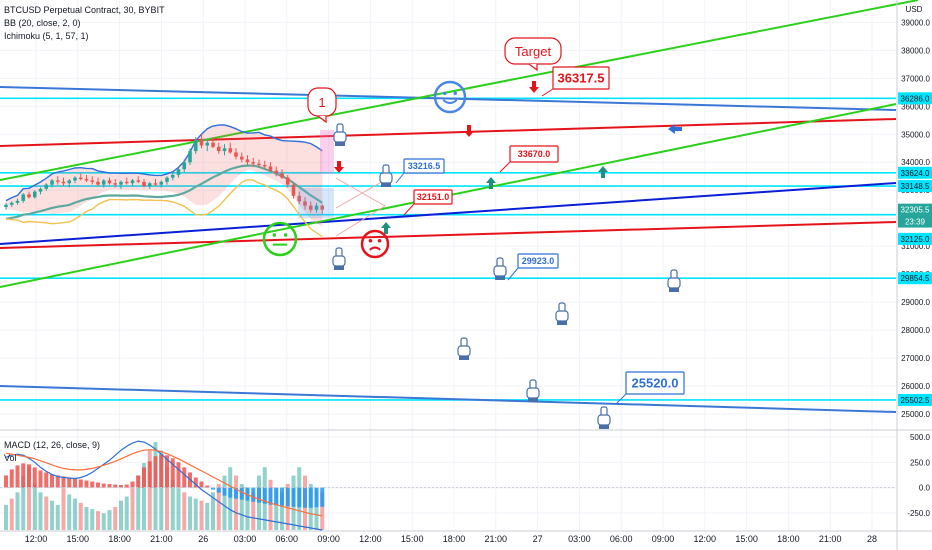 Image resolution: width=932 pixels, height=550 pixels. I want to click on target-note: Target, so click(533, 54).